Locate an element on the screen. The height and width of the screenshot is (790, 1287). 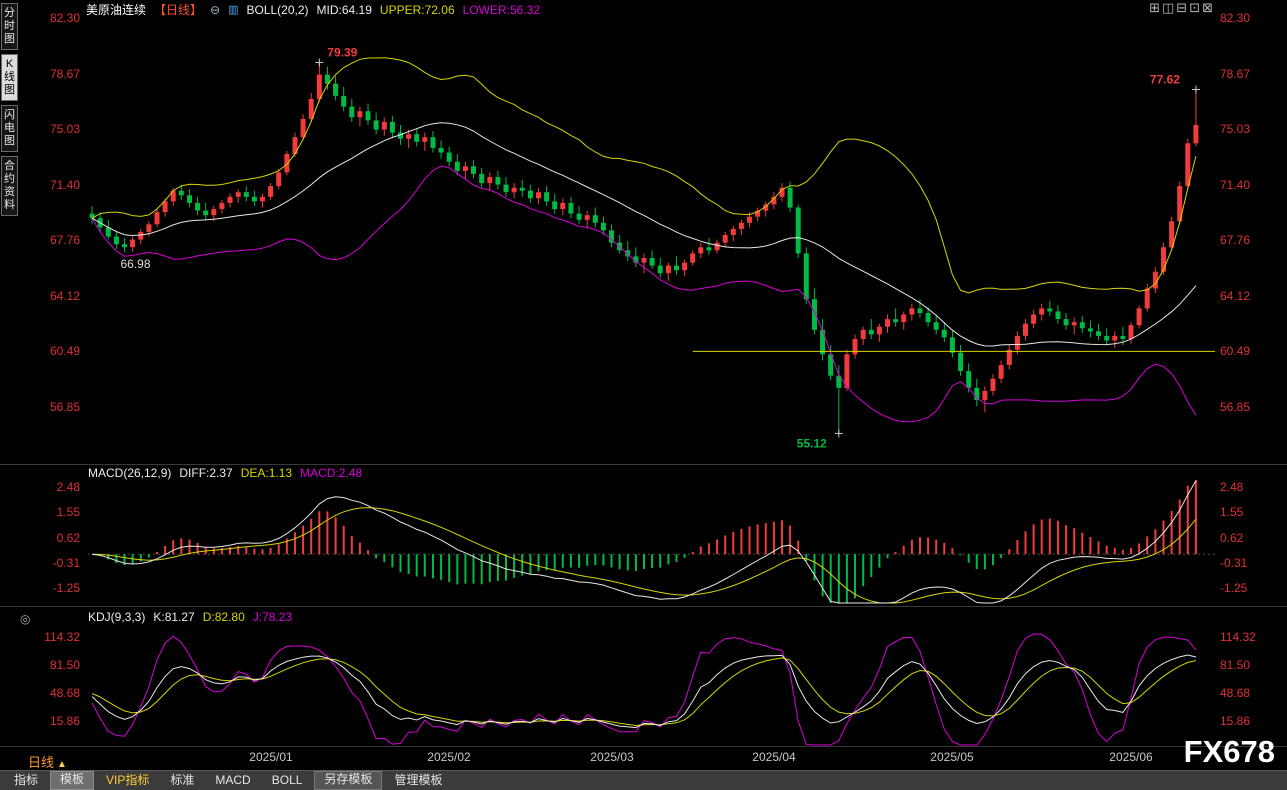
x-axis-month-label: 2025/03 is located at coordinates (612, 757).